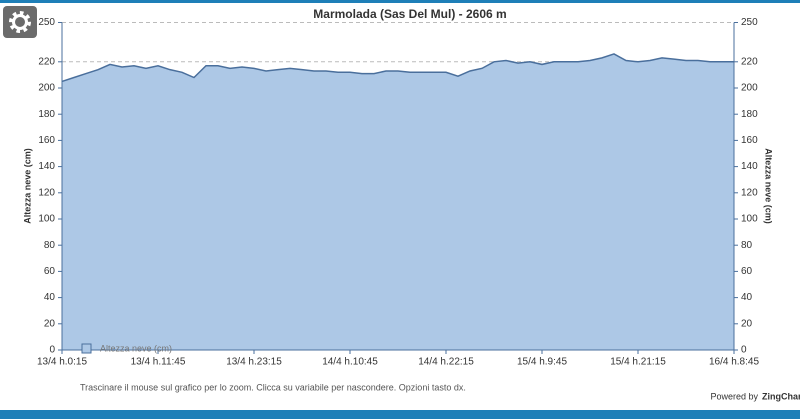  What do you see at coordinates (46, 114) in the screenshot?
I see `y-tick-label: 180` at bounding box center [46, 114].